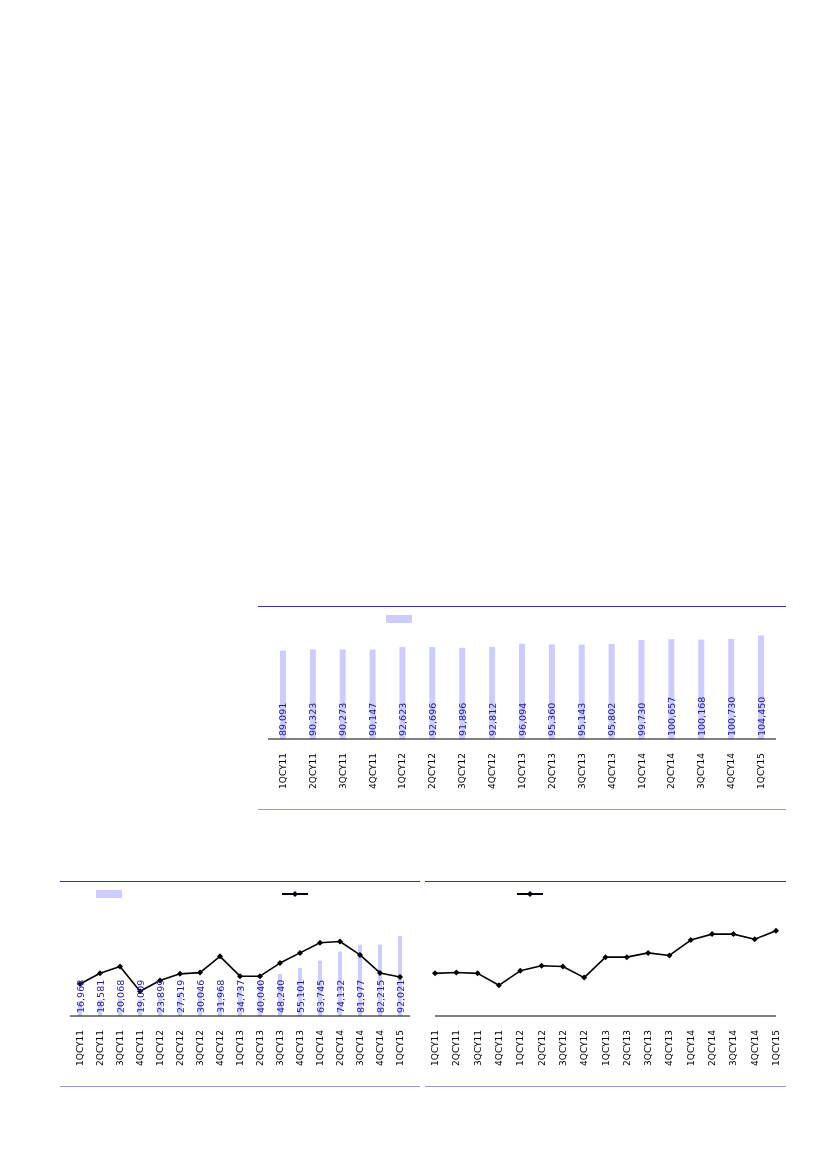 This screenshot has height=1169, width=827. I want to click on data-label: 34,737, so click(240, 996).